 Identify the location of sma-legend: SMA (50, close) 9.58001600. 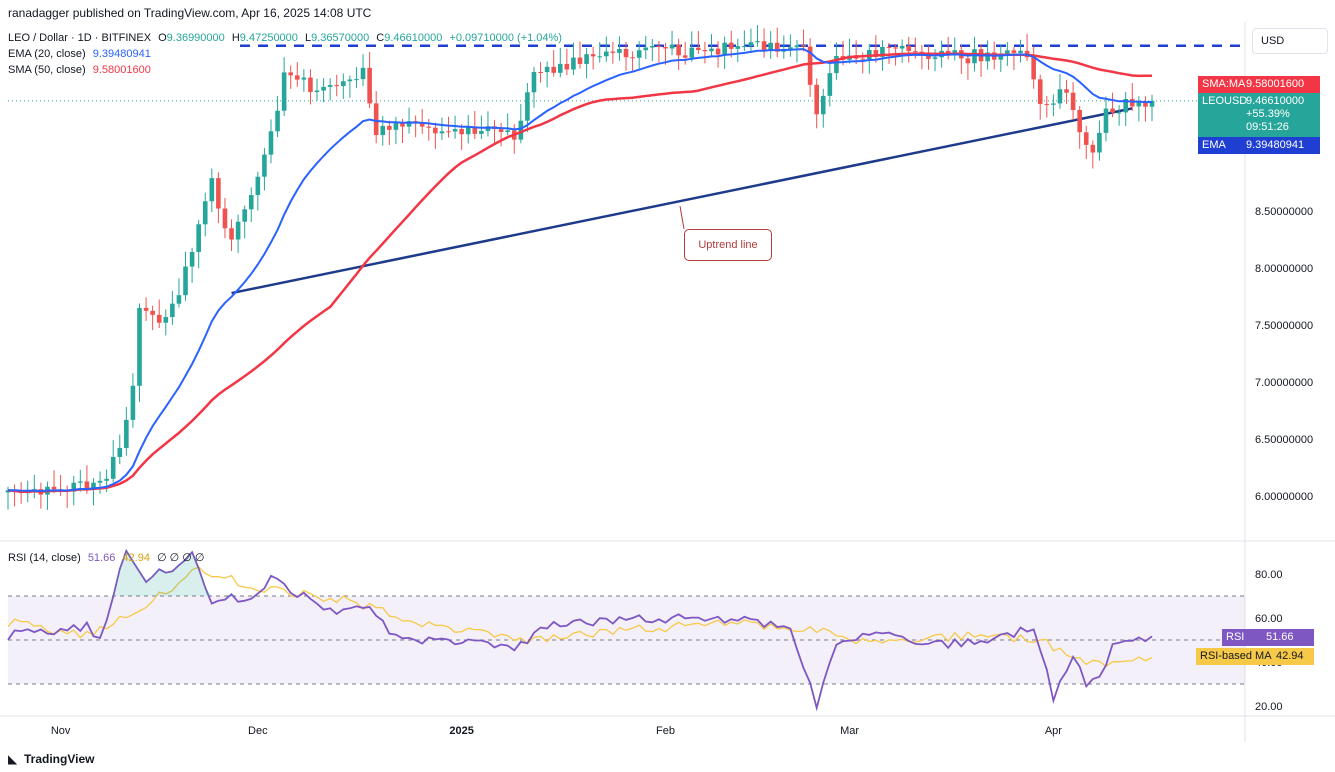
(79, 70).